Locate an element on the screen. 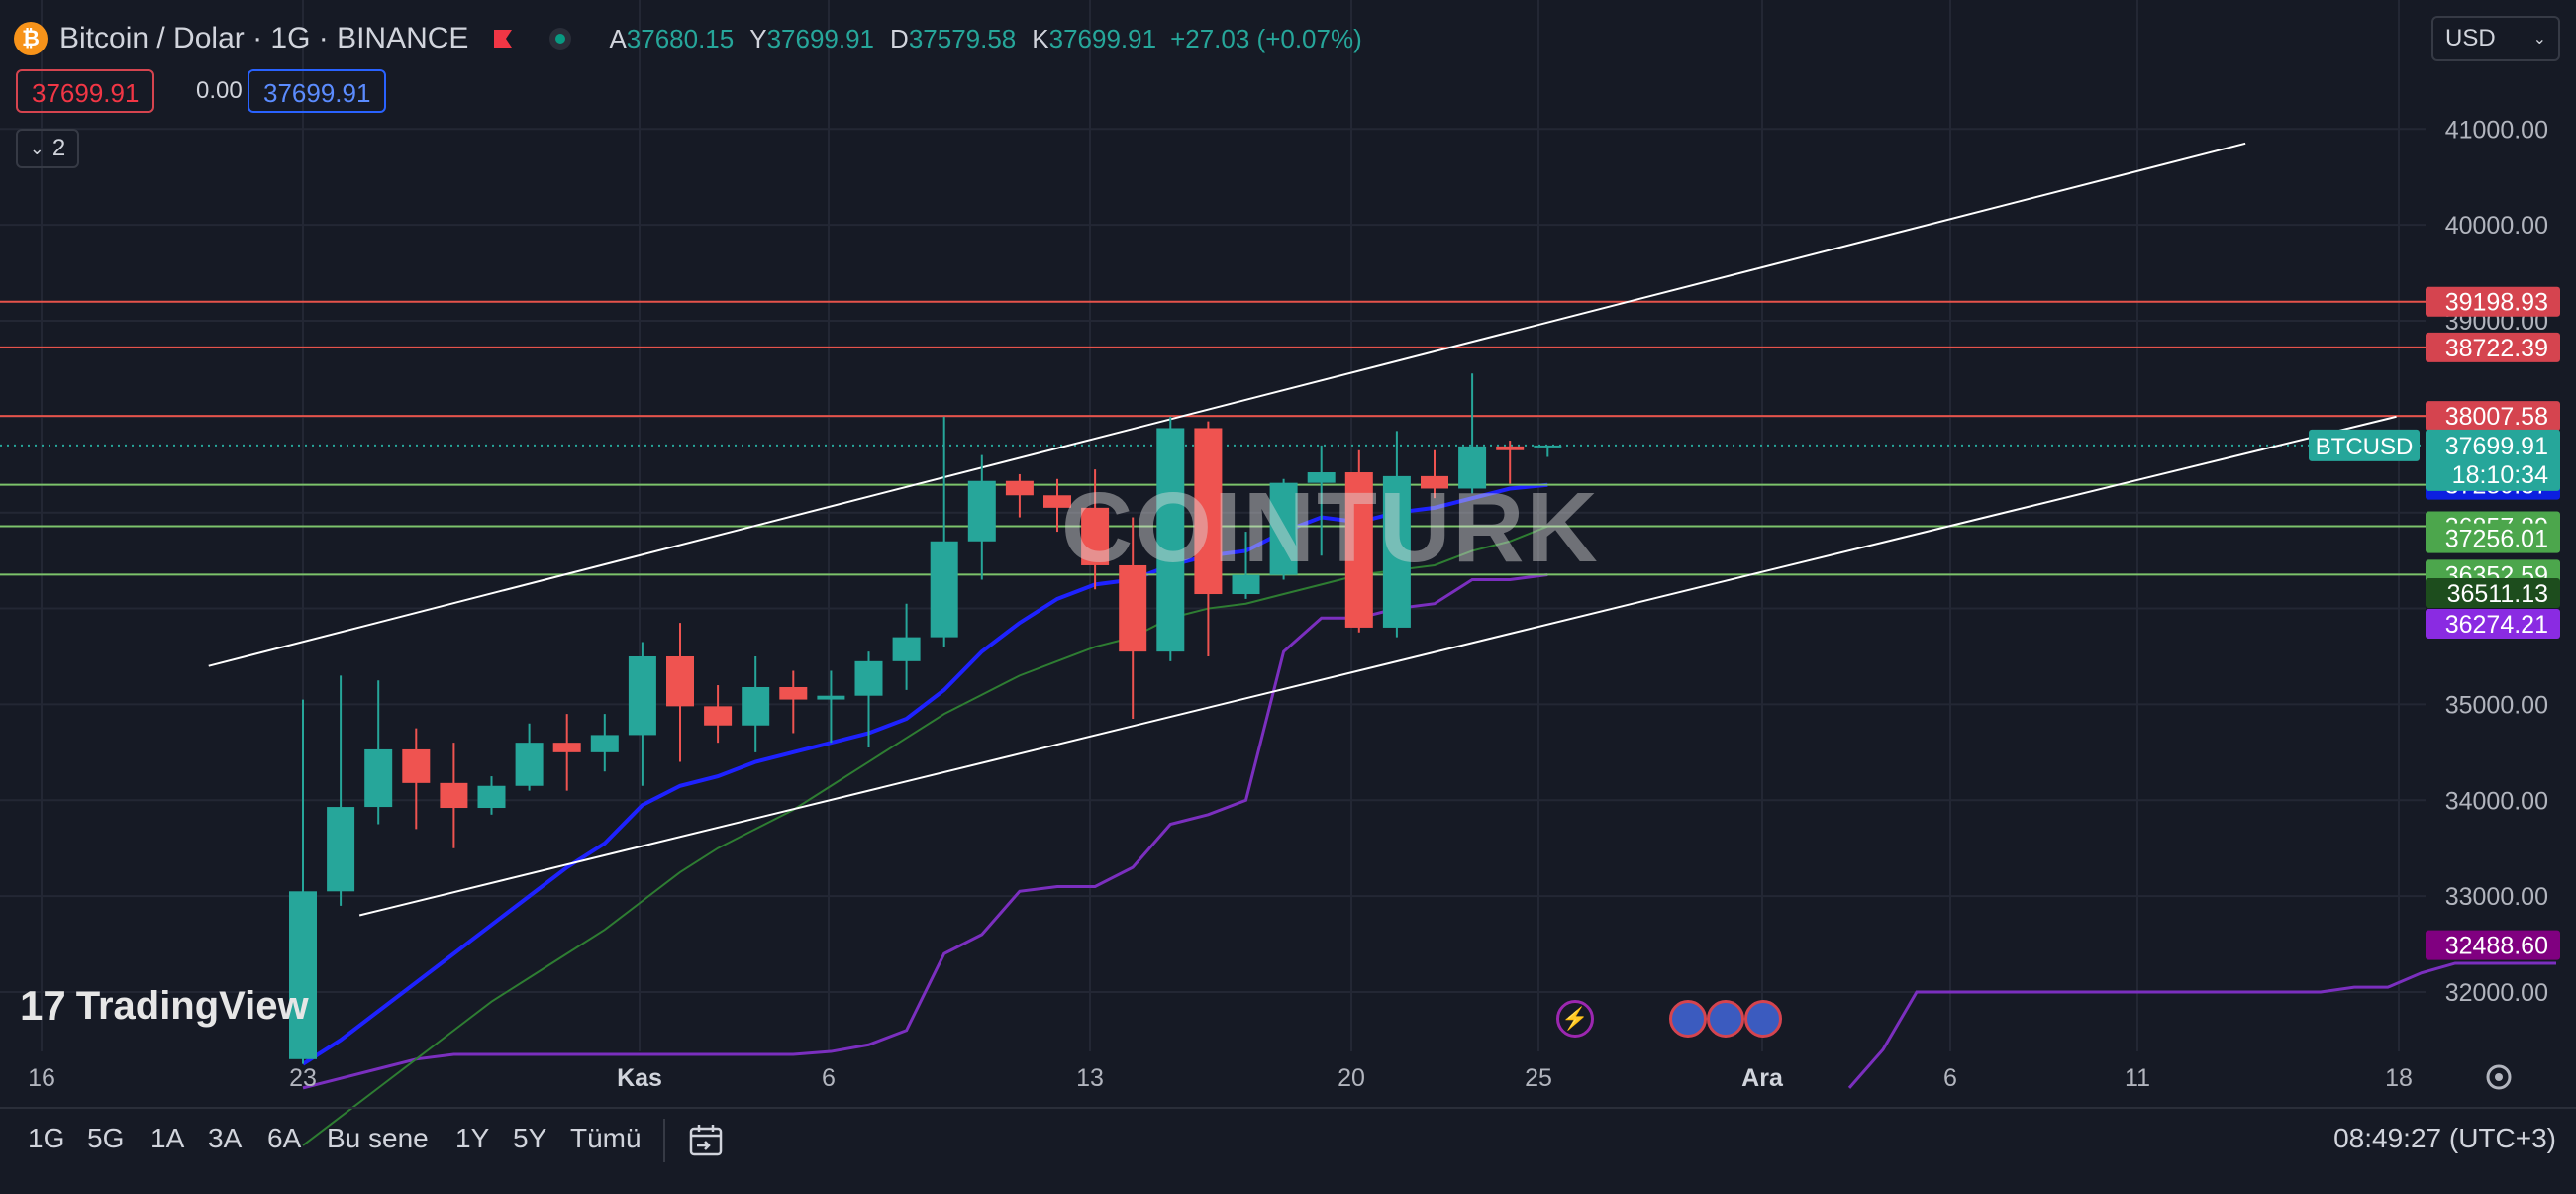 The width and height of the screenshot is (2576, 1194). range-button-tümü: Tümü is located at coordinates (606, 1138).